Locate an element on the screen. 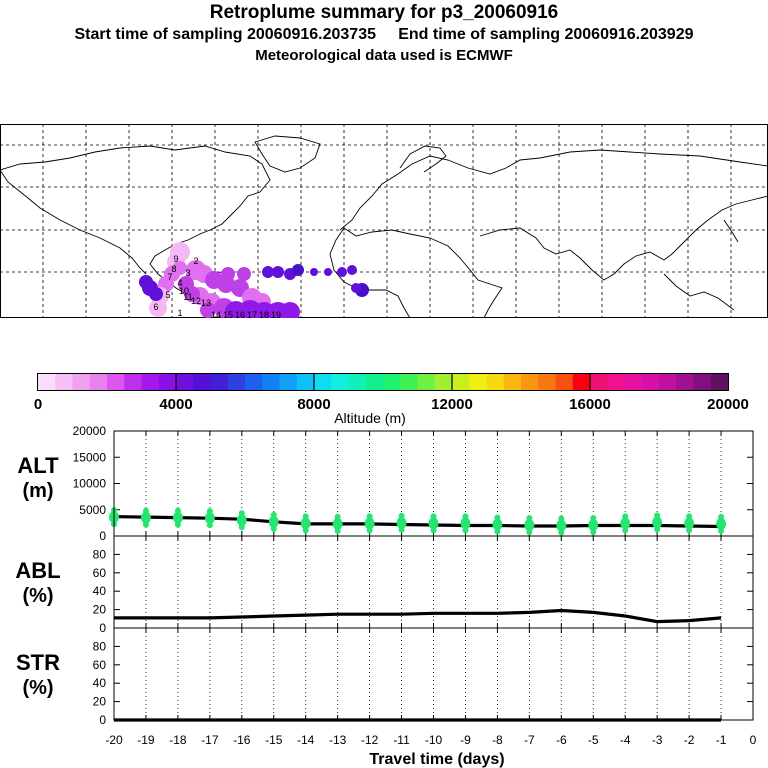  series-line is located at coordinates (418, 616).